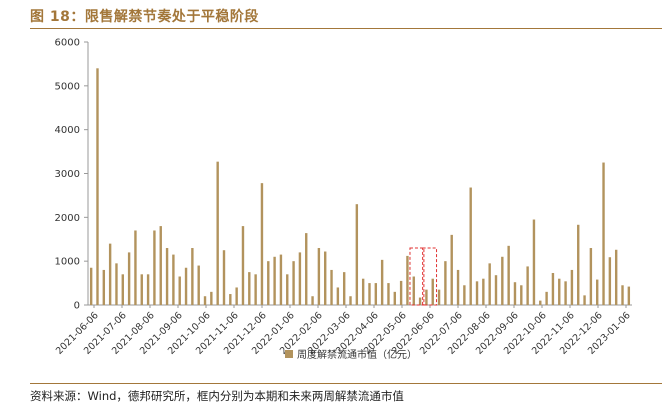 This screenshot has height=417, width=671. What do you see at coordinates (144, 17) in the screenshot?
I see `figure-title: 图 18：限售解禁节奏处于平稳阶段` at bounding box center [144, 17].